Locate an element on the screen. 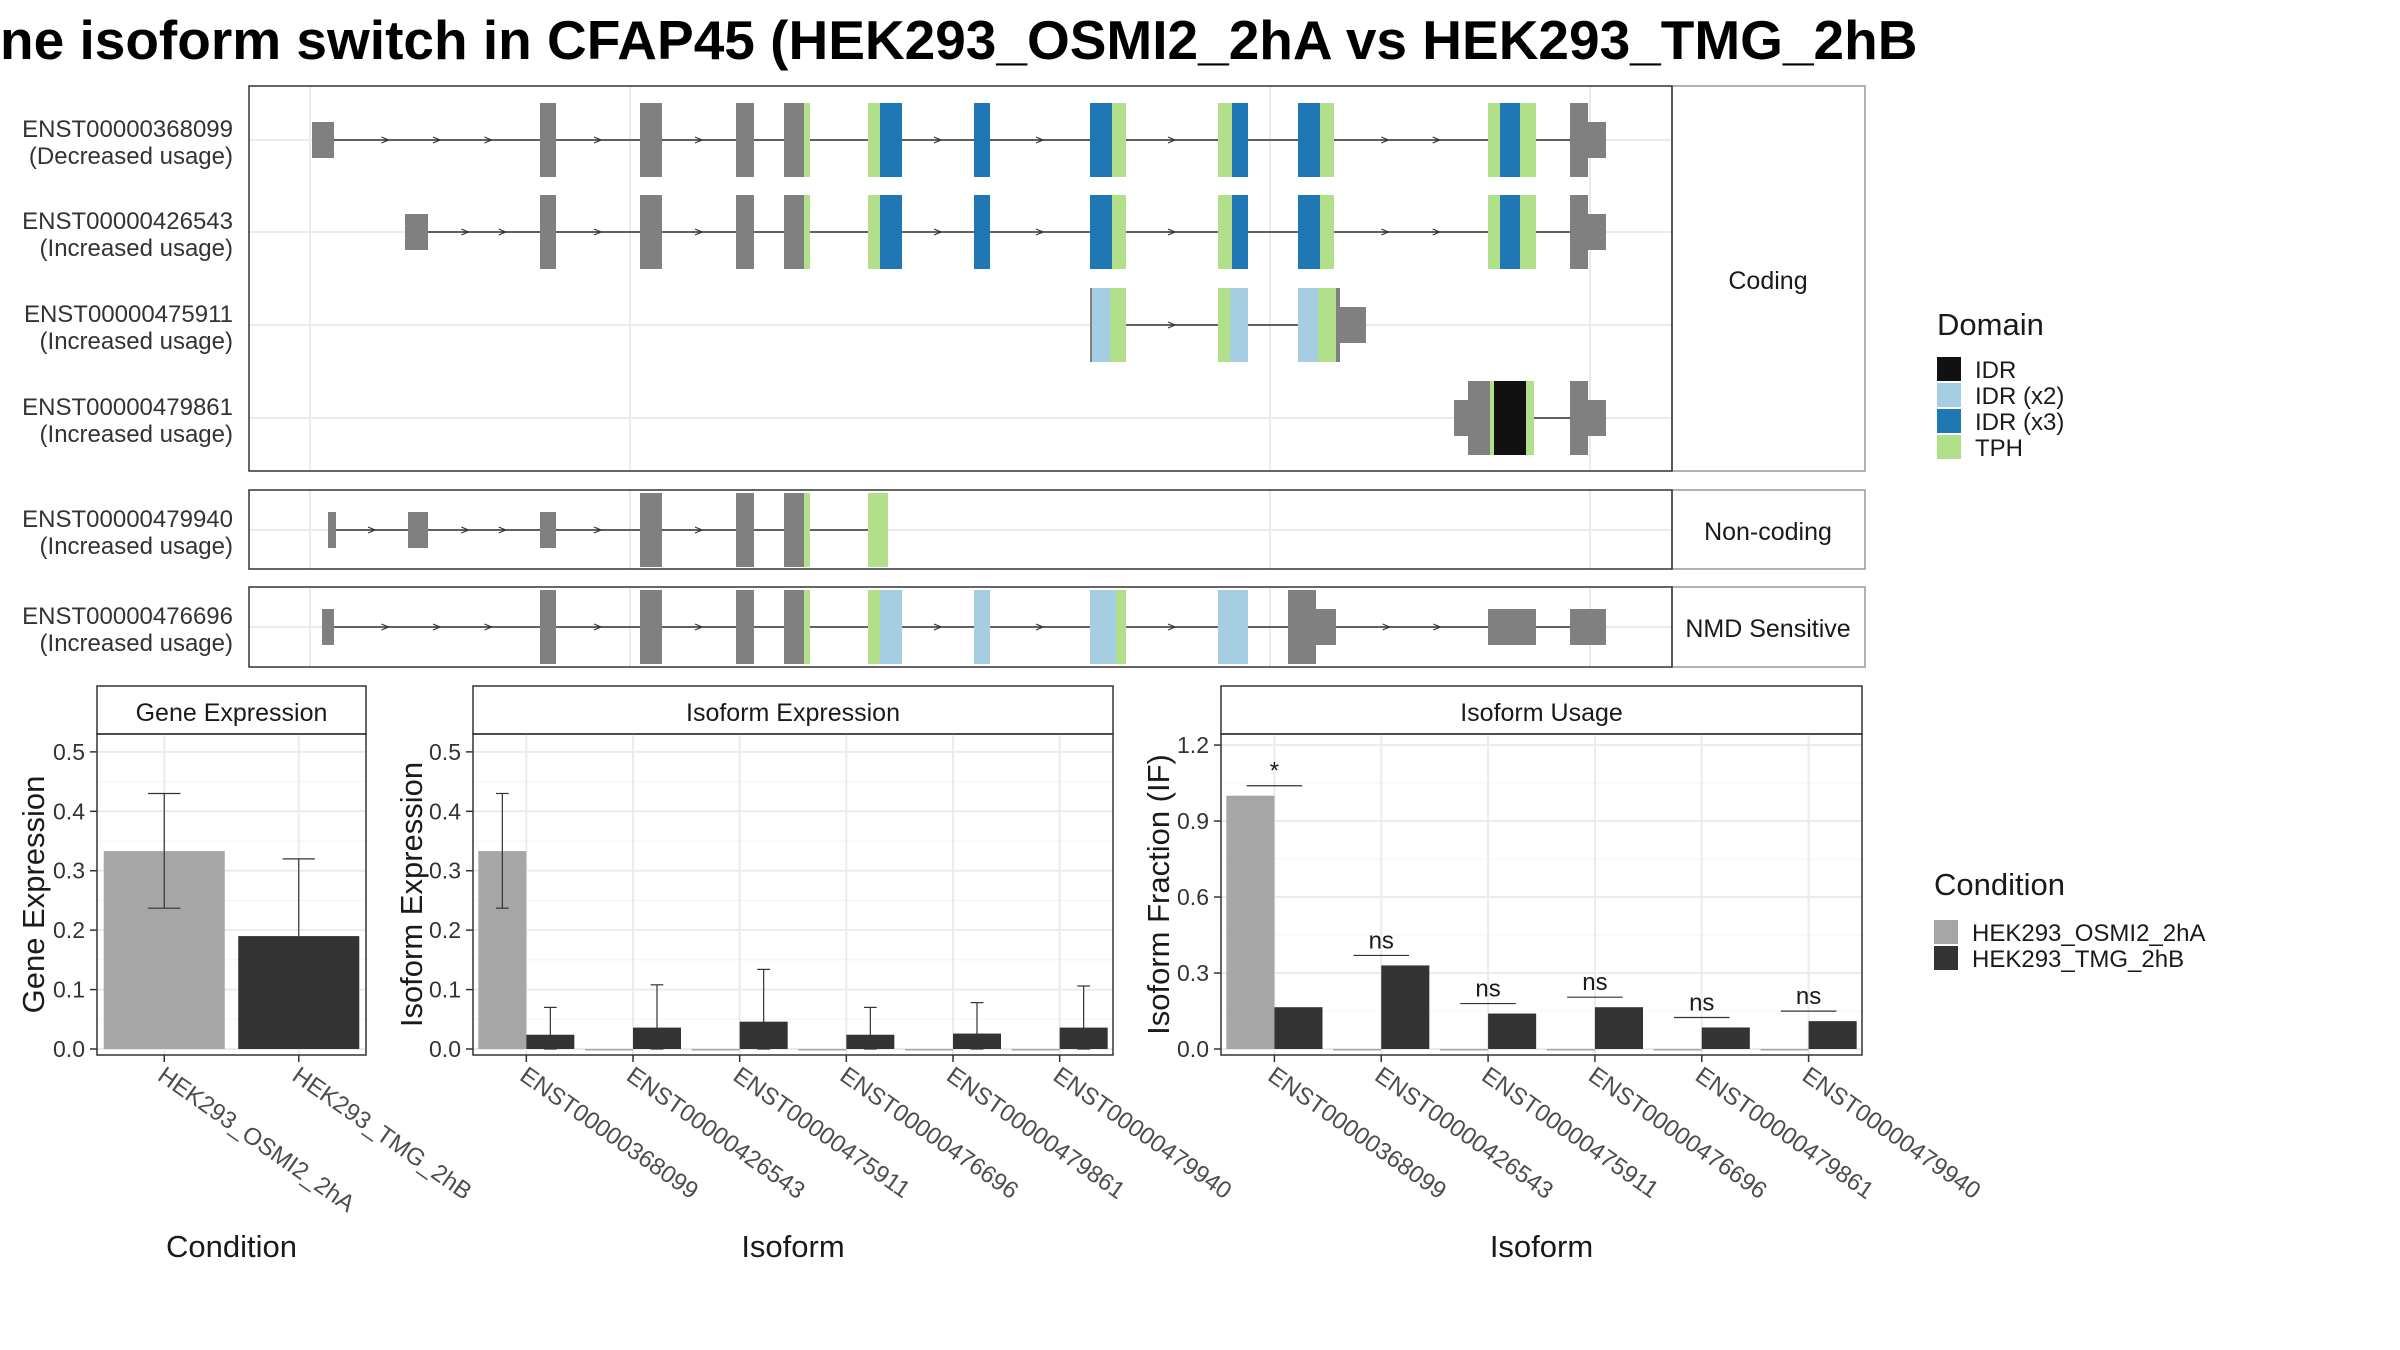  y-tick-label: 0.6 is located at coordinates (1193, 897).